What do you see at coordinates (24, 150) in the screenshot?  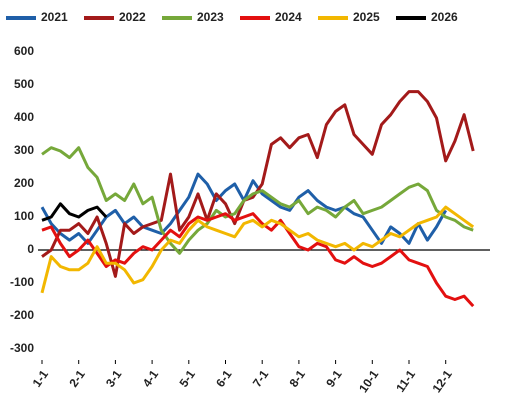 I see `y-tick-label: 300` at bounding box center [24, 150].